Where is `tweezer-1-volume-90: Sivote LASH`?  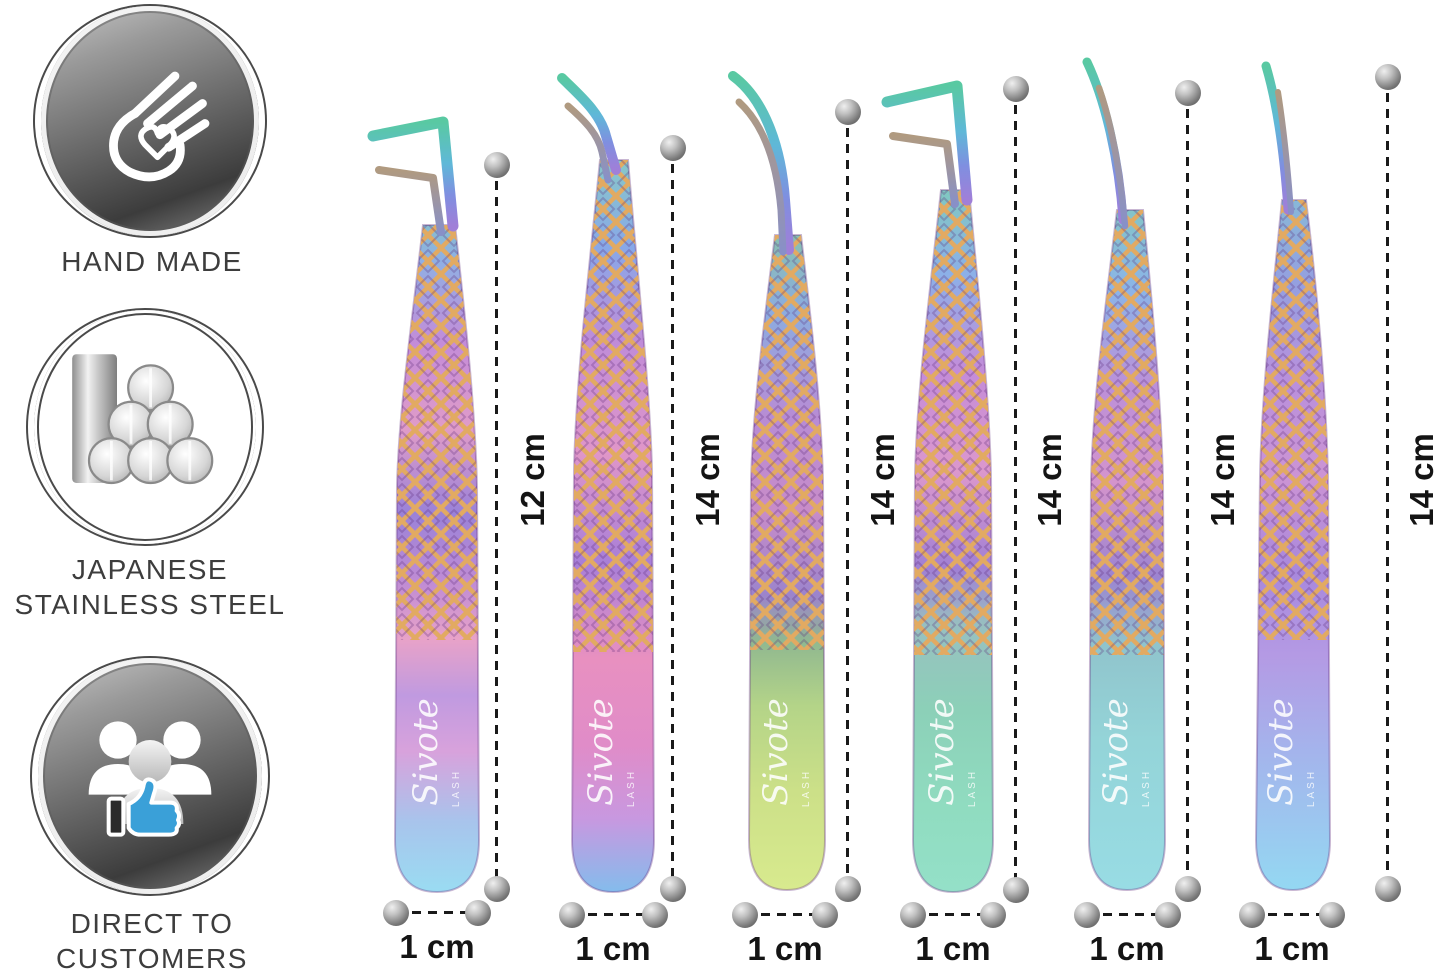 tweezer-1-volume-90: Sivote LASH is located at coordinates (424, 505).